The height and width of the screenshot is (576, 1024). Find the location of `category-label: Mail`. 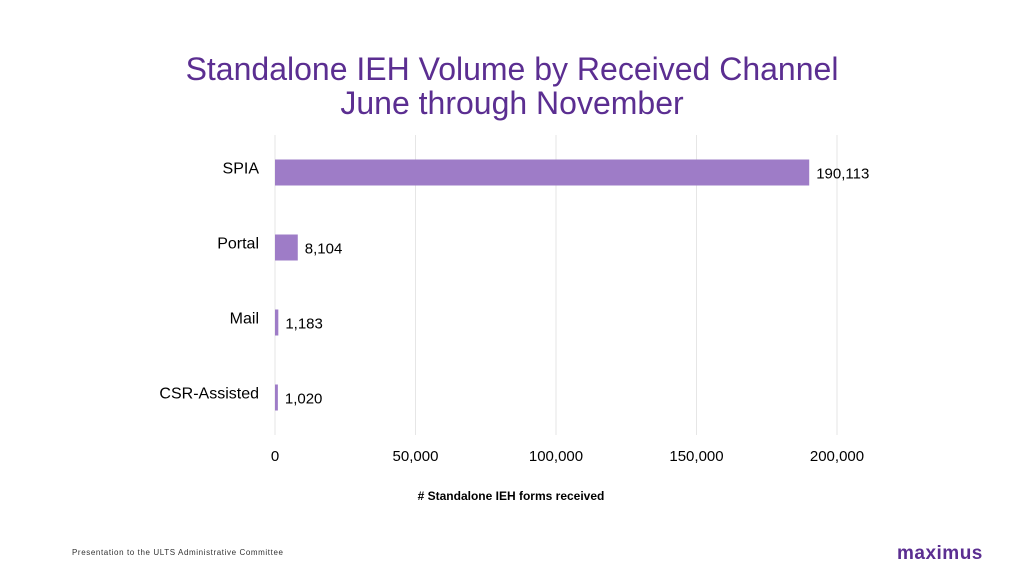

category-label: Mail is located at coordinates (244, 319).